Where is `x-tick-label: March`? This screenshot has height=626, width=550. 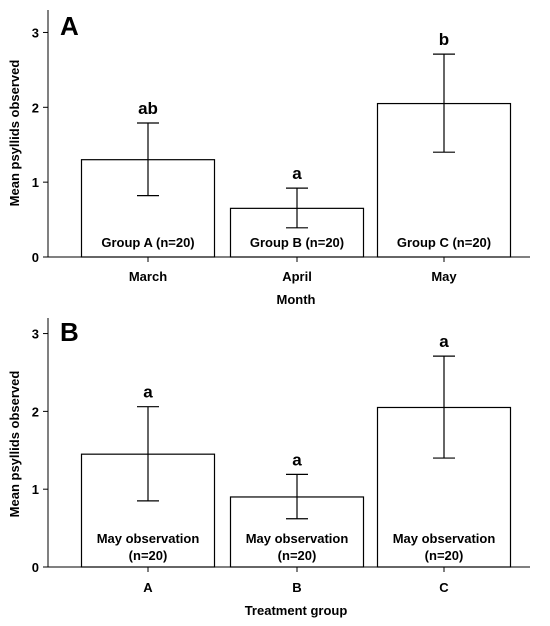
x-tick-label: March is located at coordinates (148, 276).